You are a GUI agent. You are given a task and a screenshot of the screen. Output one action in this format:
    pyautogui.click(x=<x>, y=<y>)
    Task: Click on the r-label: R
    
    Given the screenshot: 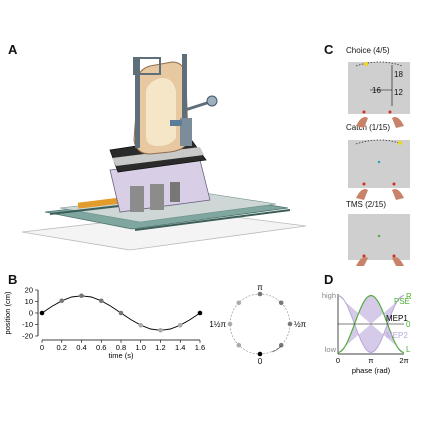 What is the action you would take?
    pyautogui.click(x=409, y=296)
    